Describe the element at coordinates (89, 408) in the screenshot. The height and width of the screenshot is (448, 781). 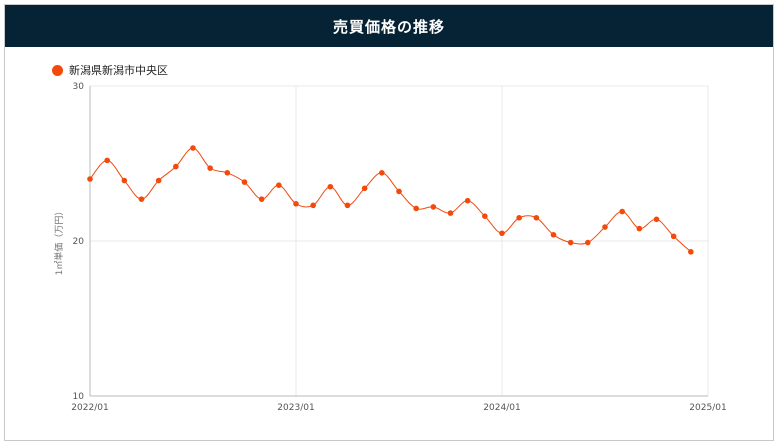
I see `x-tick-label: 2022/01` at that location.